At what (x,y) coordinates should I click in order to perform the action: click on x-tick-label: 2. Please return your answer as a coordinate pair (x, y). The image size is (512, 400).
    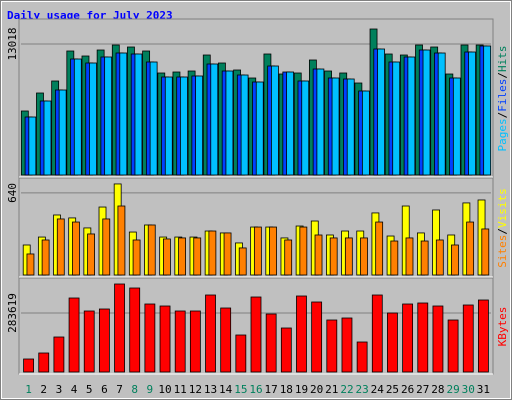
    Looking at the image, I should click on (43, 389).